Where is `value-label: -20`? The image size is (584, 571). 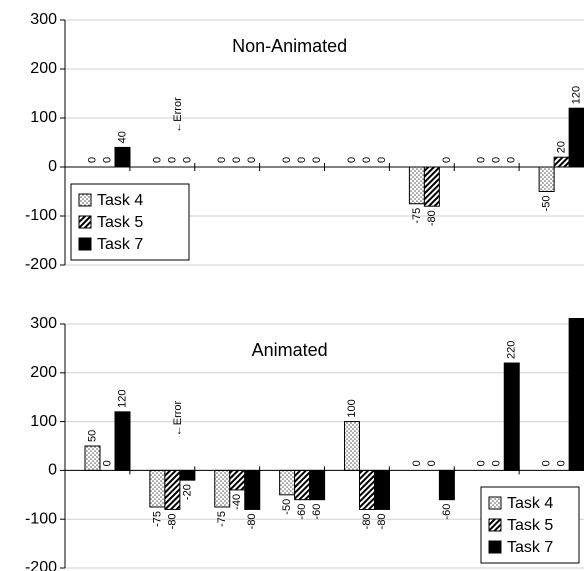 value-label: -20 is located at coordinates (187, 492).